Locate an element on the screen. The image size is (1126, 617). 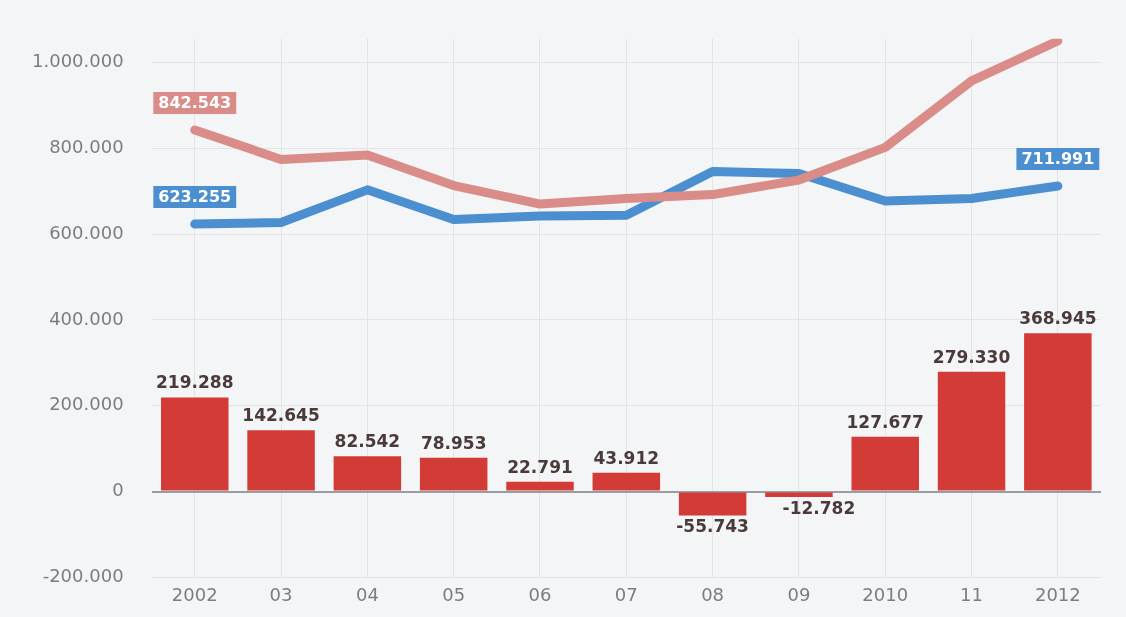
x-tick-label: 06 is located at coordinates (540, 594).